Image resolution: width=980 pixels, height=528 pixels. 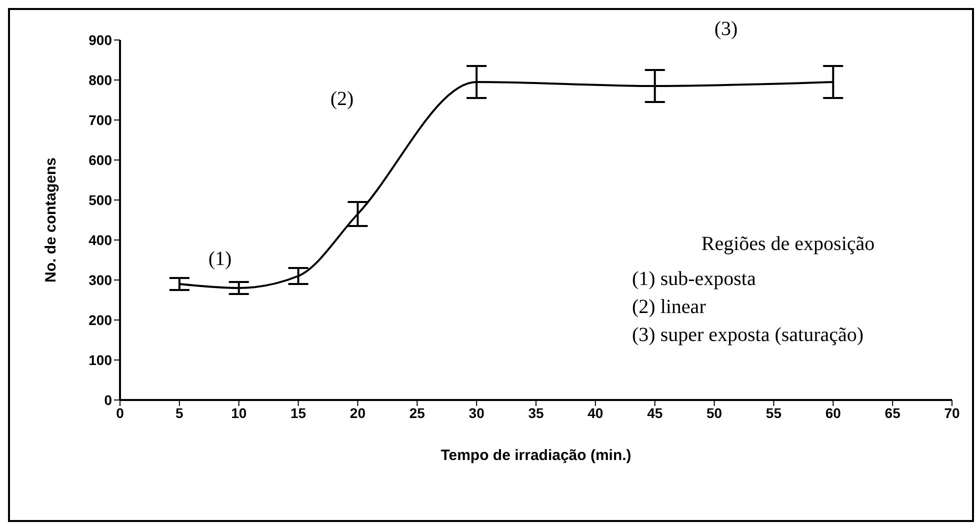 I want to click on x-tick-label: 20, so click(x=358, y=412).